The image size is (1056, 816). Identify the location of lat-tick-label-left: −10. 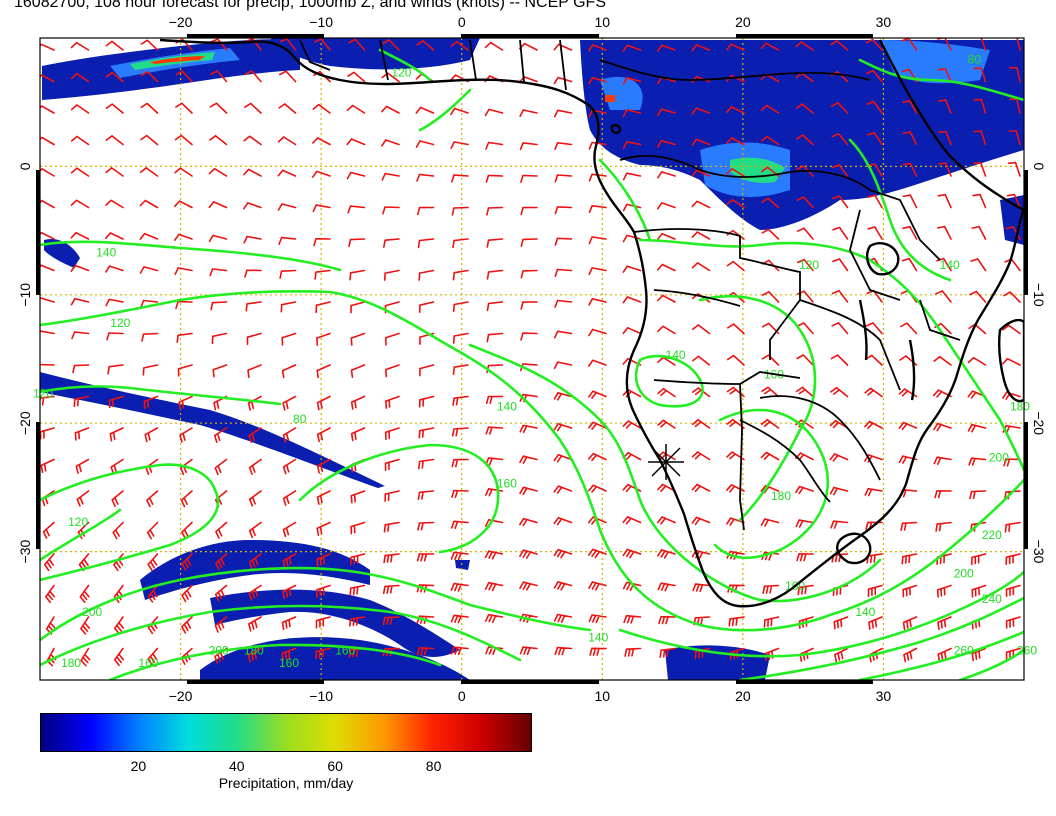
(25, 295).